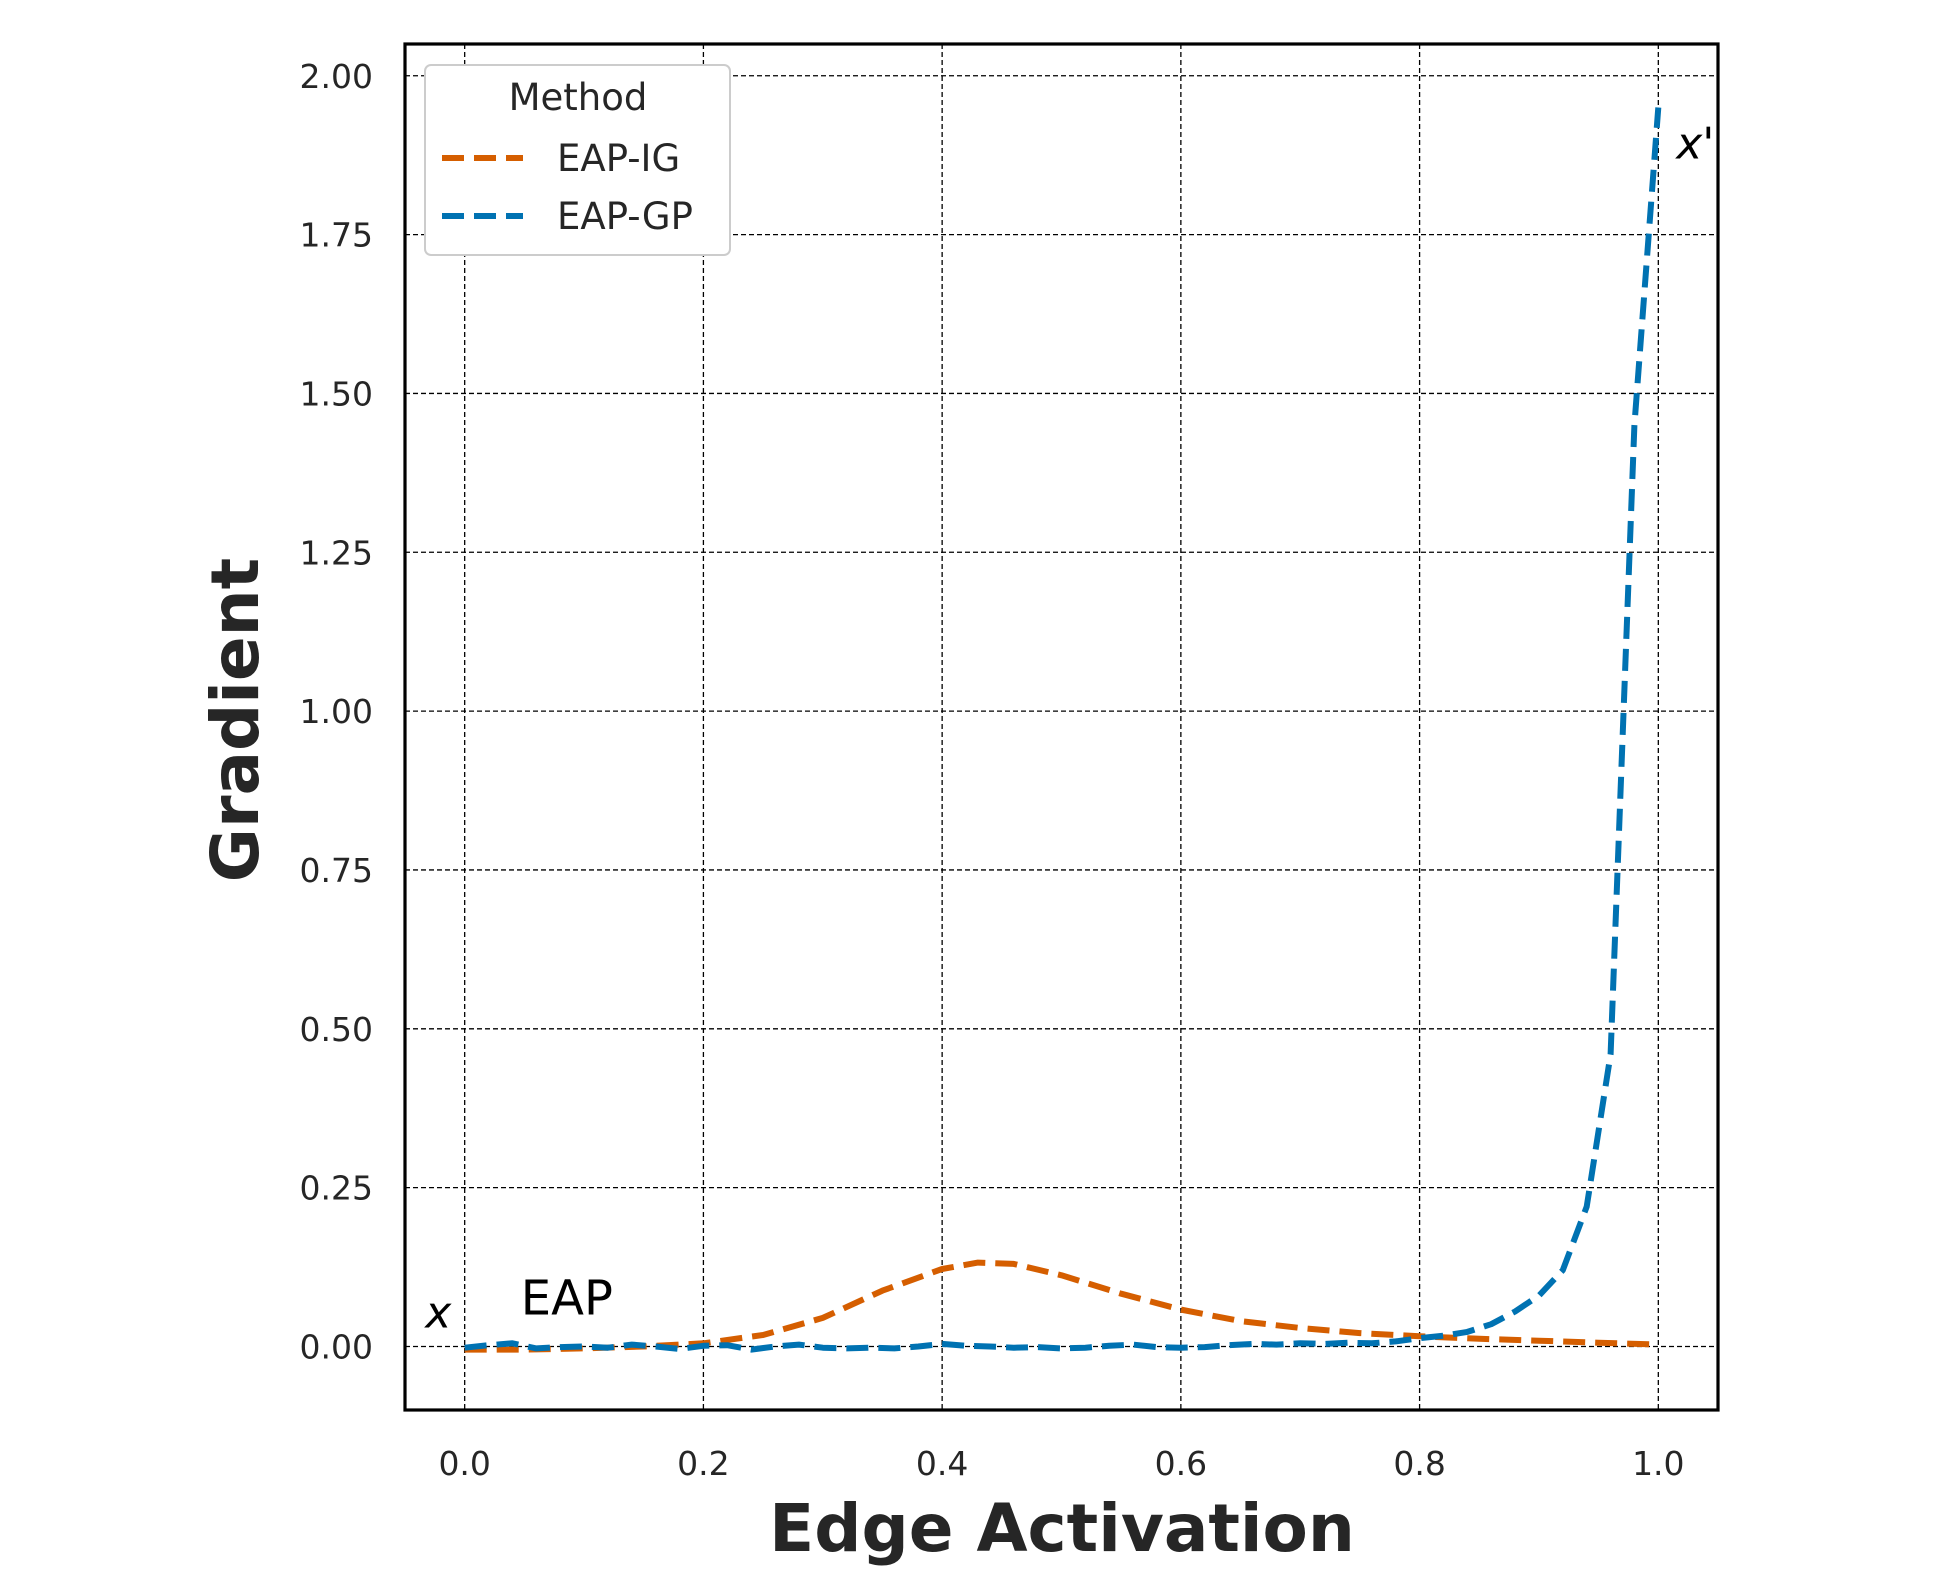 This screenshot has height=1596, width=1940. I want to click on y-axis-title: Gradient, so click(235, 720).